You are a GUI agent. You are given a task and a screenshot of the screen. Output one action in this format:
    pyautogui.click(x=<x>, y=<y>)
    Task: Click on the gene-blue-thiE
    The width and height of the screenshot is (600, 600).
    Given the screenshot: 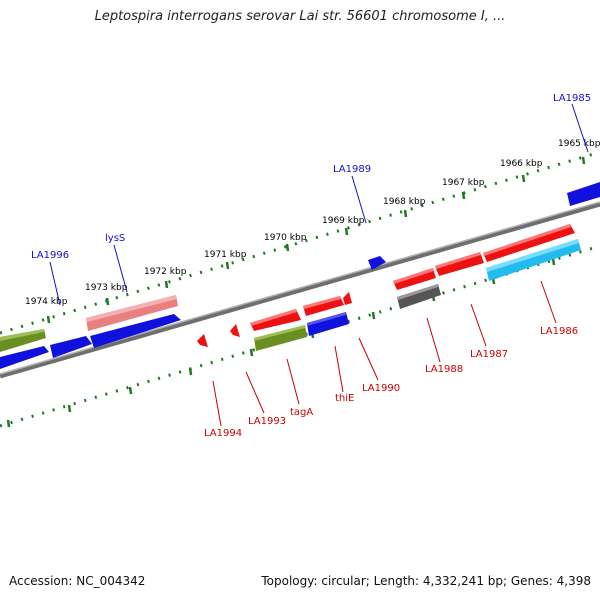 What is the action you would take?
    pyautogui.click(x=328, y=324)
    